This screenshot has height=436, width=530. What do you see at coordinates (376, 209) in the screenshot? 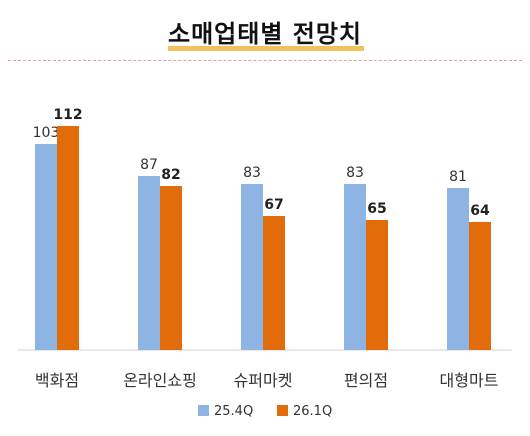
I see `data-label-series2-4: 65` at bounding box center [376, 209].